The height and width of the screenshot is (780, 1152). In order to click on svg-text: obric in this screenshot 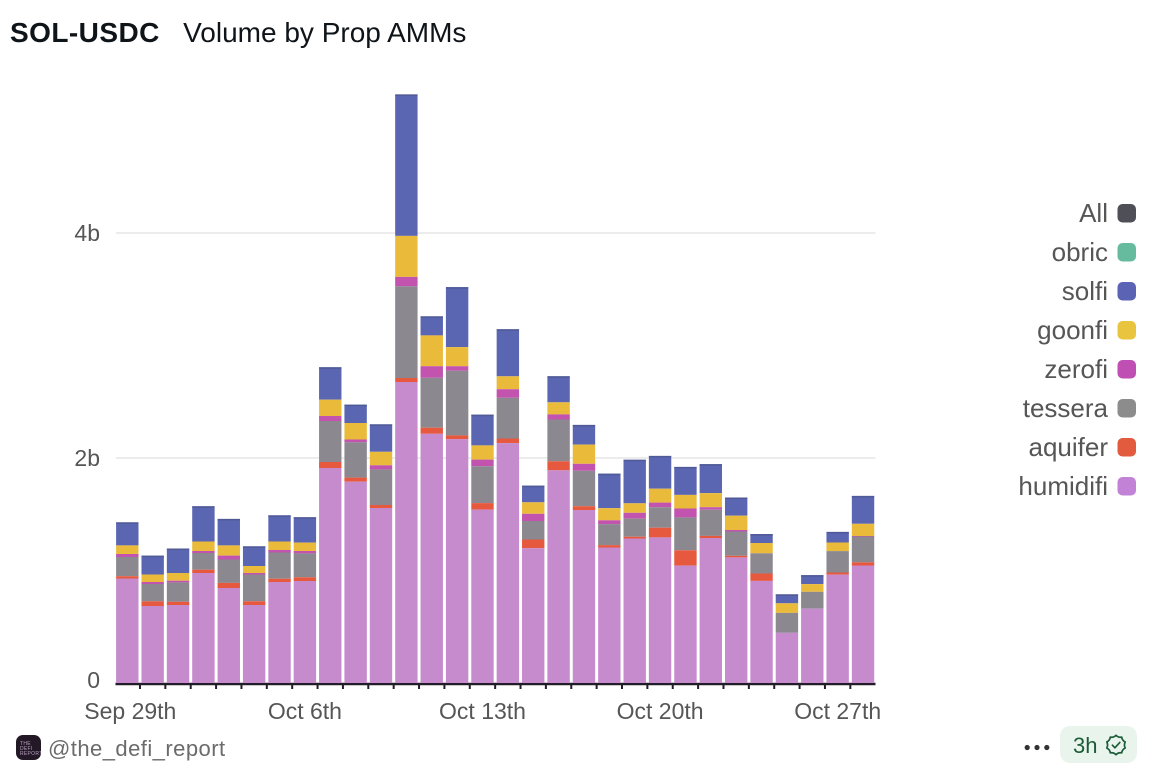, I will do `click(1080, 252)`.